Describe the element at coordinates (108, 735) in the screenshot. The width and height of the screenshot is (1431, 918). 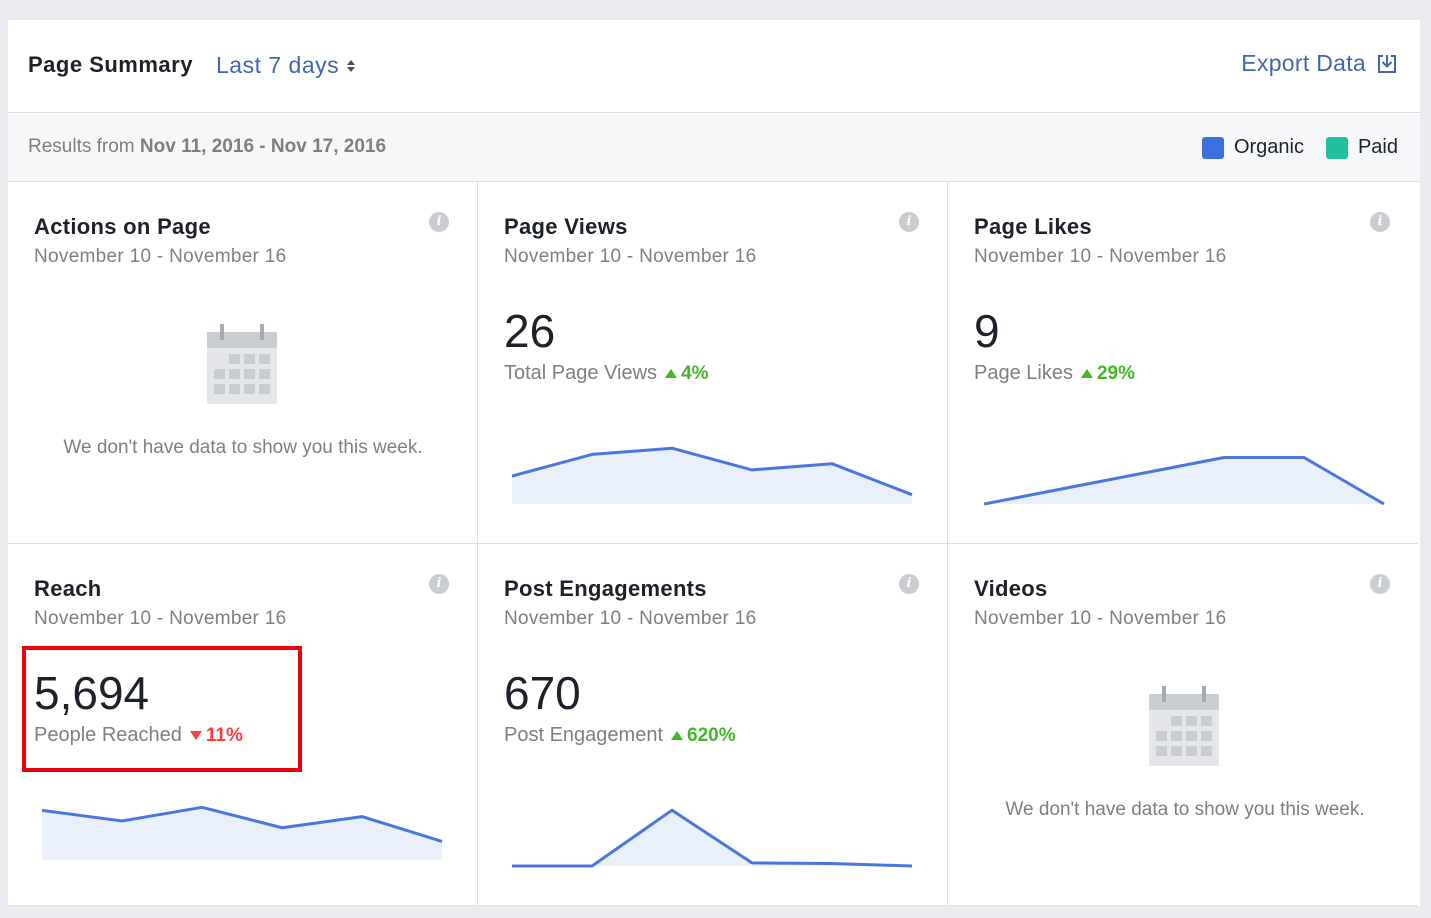
I see `metric-label: People Reached` at that location.